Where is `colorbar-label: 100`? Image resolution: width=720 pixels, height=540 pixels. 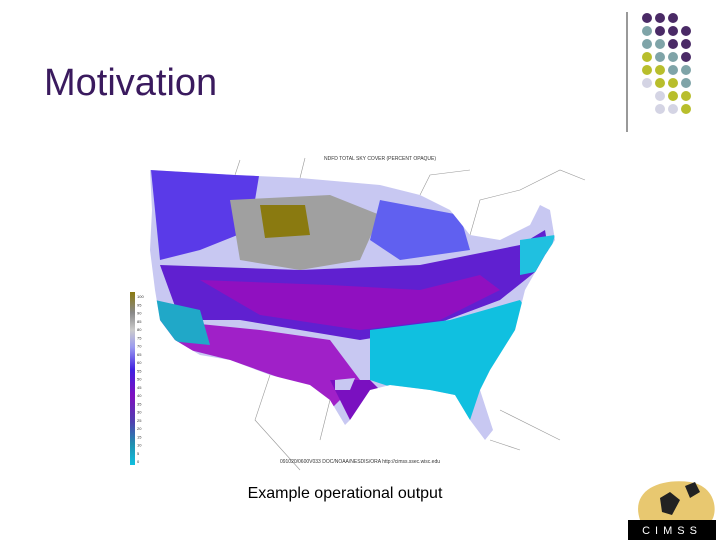
colorbar-label: 100 is located at coordinates (140, 296).